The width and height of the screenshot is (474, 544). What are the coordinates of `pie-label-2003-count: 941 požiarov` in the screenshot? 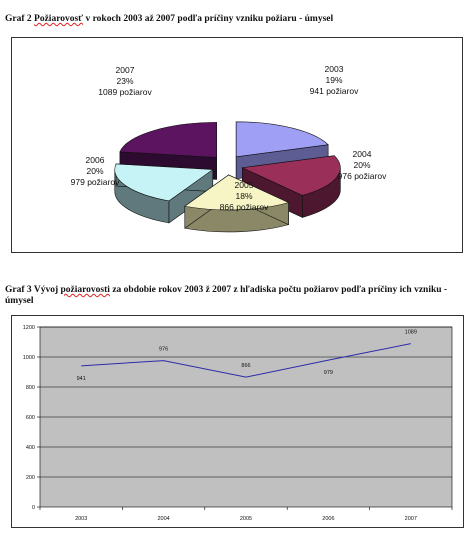 It's located at (334, 91).